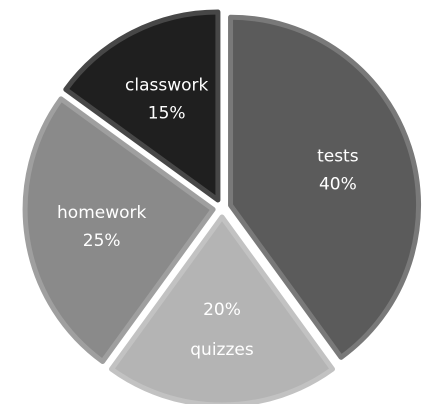 The height and width of the screenshot is (404, 441). What do you see at coordinates (102, 241) in the screenshot?
I see `slice-value-label: 25%` at bounding box center [102, 241].